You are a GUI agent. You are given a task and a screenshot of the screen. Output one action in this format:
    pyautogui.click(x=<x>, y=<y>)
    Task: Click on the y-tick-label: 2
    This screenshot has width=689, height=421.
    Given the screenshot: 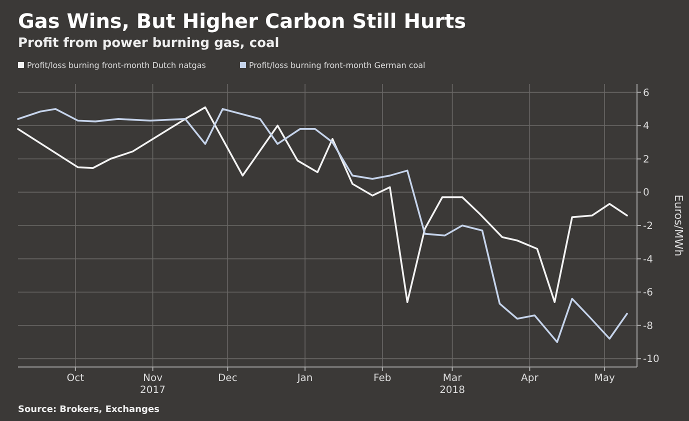 What is the action you would take?
    pyautogui.click(x=646, y=160)
    